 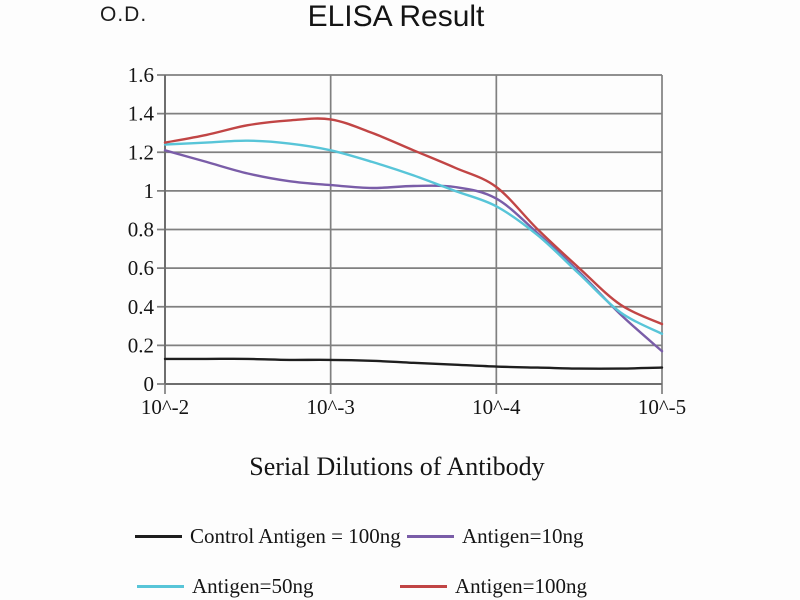 I want to click on legend-entry-antigen-10ng: Antigen=10ng, so click(x=495, y=536).